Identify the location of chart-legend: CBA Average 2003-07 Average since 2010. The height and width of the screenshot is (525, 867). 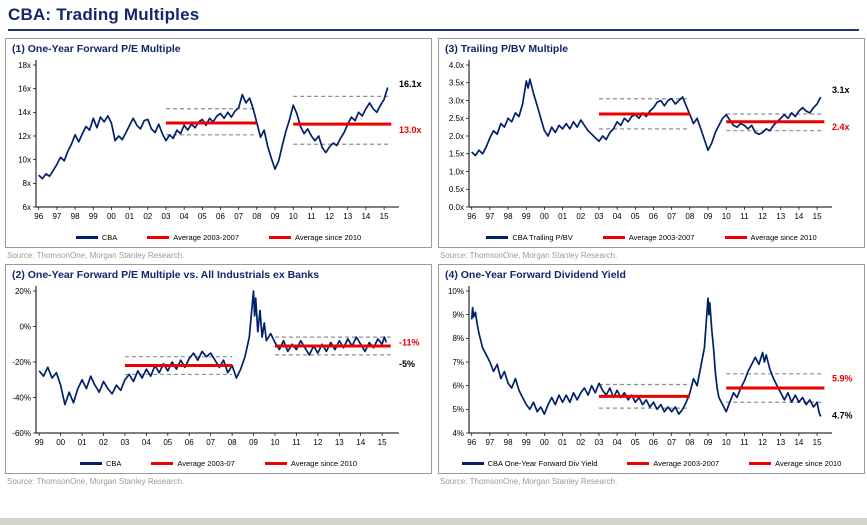
(218, 466).